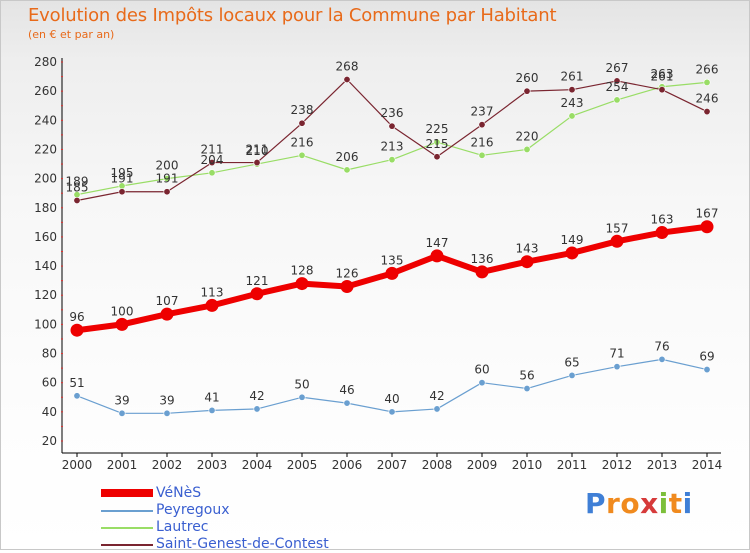 This screenshot has width=750, height=553. What do you see at coordinates (77, 182) in the screenshot?
I see `data-label-lautrec: 189` at bounding box center [77, 182].